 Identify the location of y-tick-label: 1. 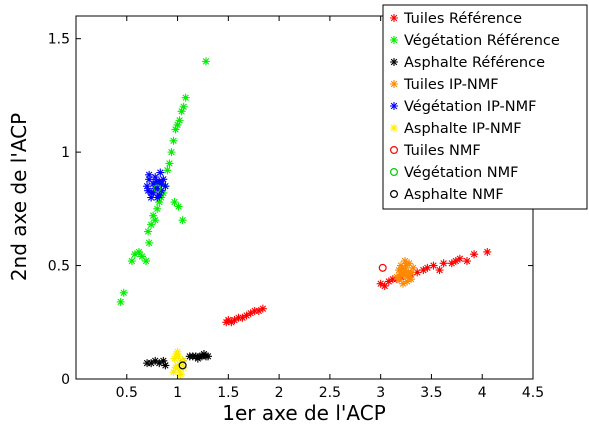
(65, 153).